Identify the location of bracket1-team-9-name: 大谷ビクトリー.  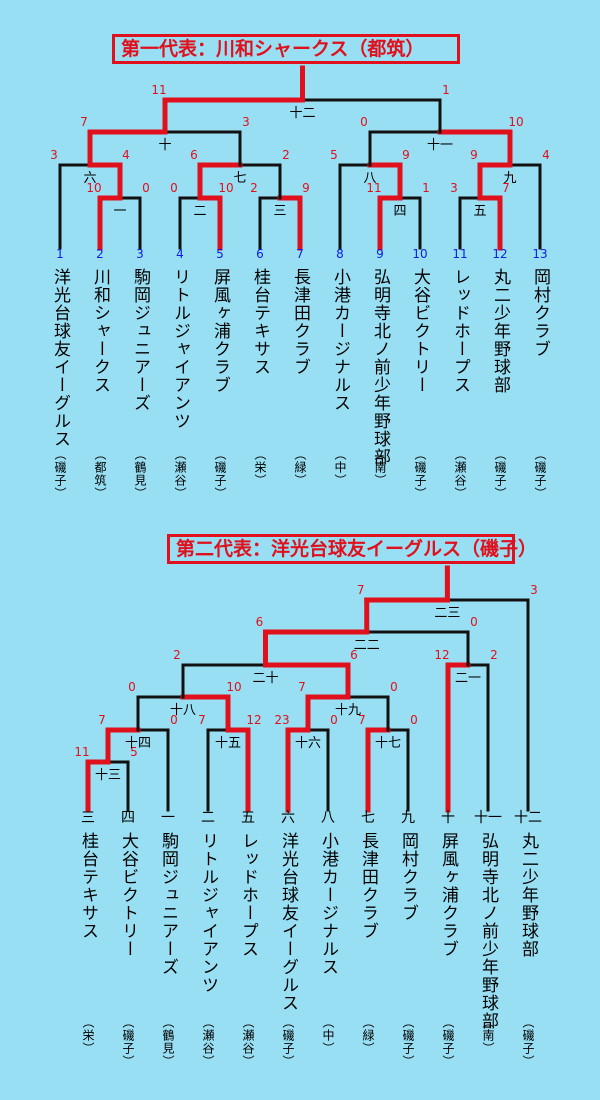
(420, 331).